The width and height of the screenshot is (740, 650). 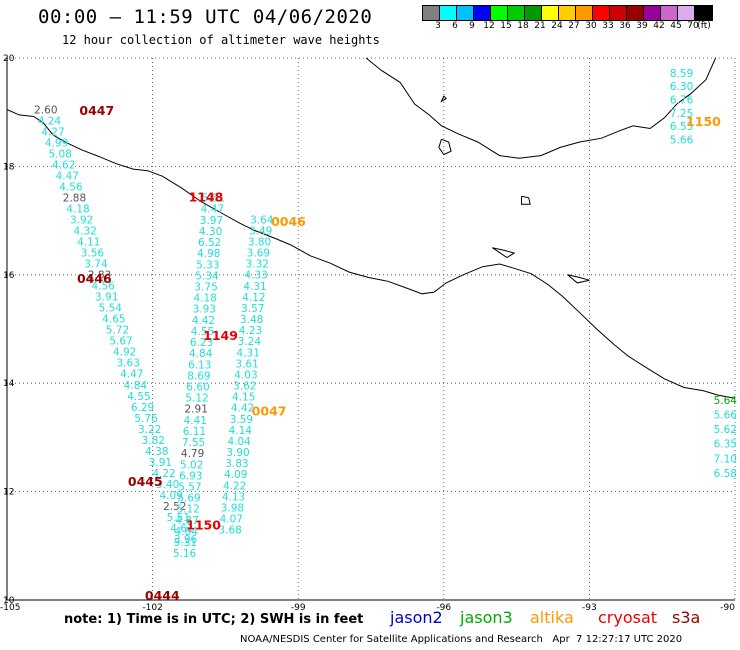 I want to click on wave-height-value: 4.13, so click(x=233, y=497).